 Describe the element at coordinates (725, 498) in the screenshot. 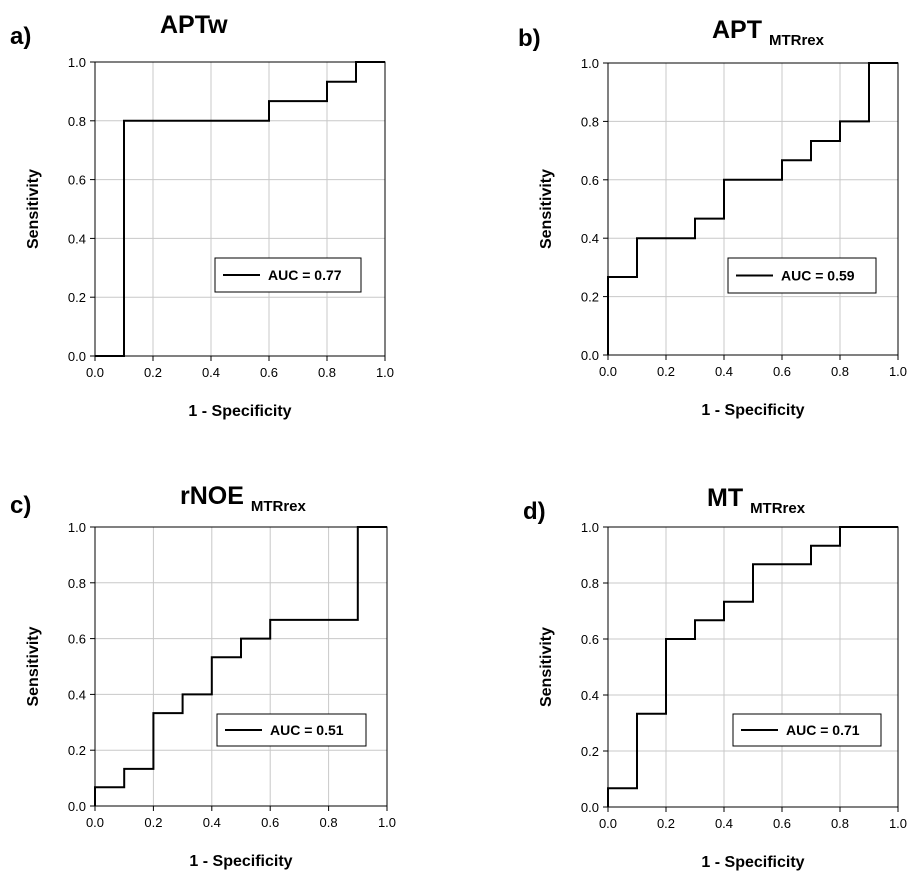

I see `panel-d-title-main: MT` at that location.